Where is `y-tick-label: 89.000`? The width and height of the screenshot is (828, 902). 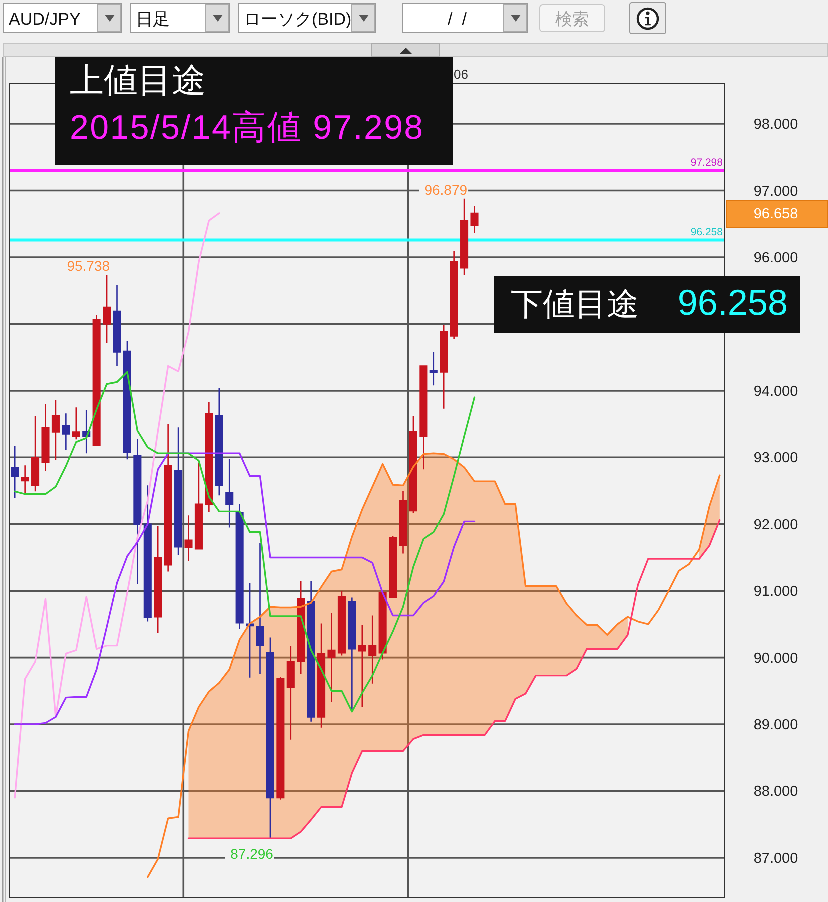
y-tick-label: 89.000 is located at coordinates (776, 726).